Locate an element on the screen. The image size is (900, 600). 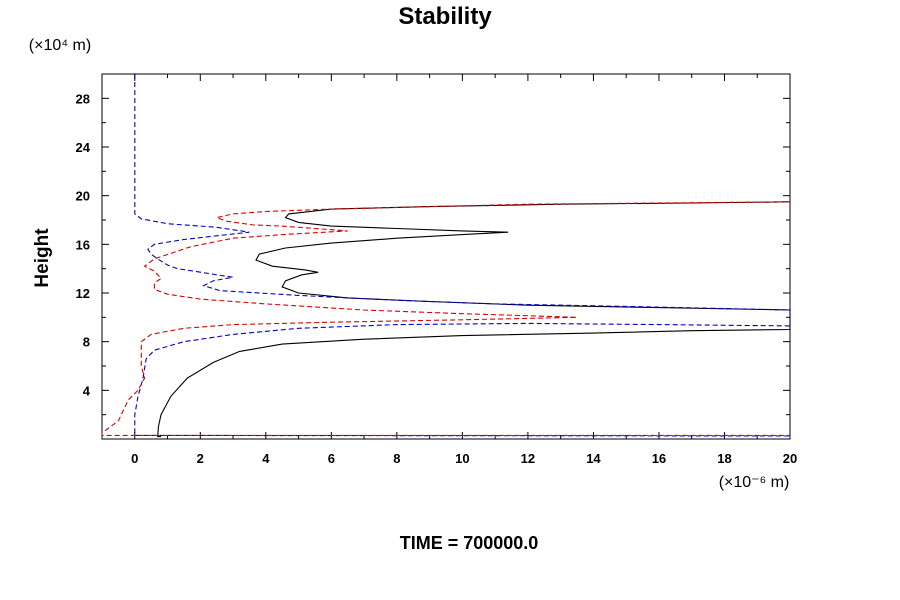
y-tick-label: 28 is located at coordinates (83, 98).